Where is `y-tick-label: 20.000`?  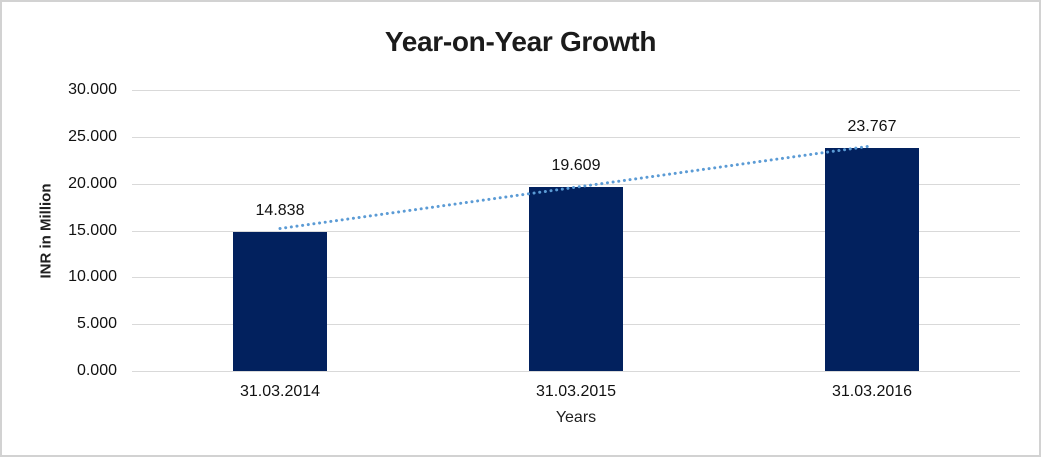
y-tick-label: 20.000 is located at coordinates (92, 183).